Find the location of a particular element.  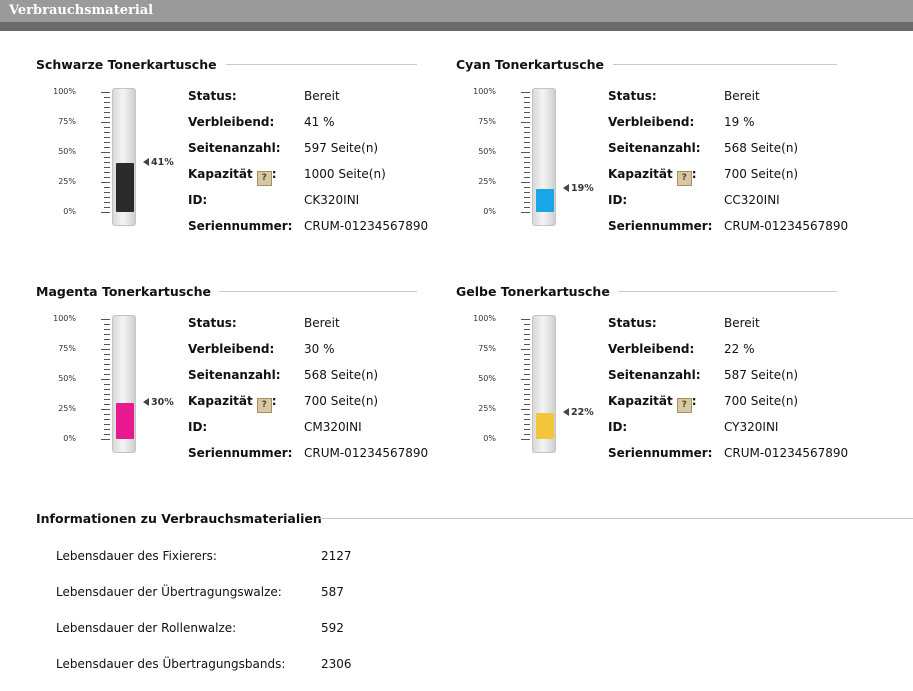

toner-level-pointer: 19% is located at coordinates (578, 188).